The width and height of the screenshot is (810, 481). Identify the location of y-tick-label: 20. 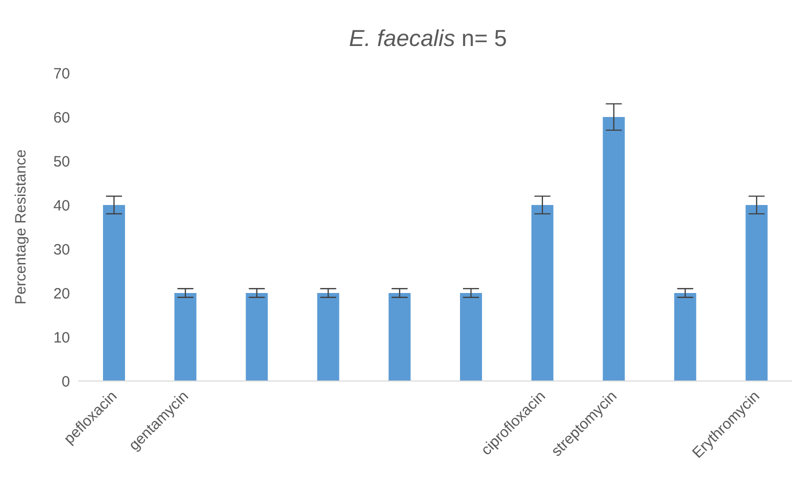
(61, 293).